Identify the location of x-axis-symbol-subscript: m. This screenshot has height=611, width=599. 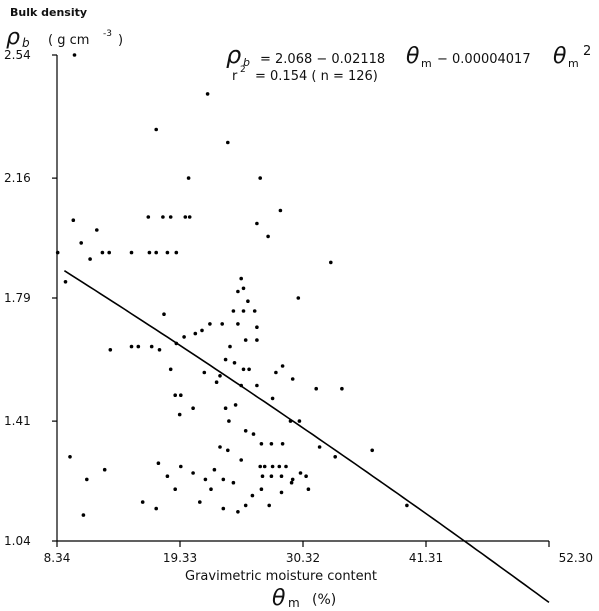
(294, 603).